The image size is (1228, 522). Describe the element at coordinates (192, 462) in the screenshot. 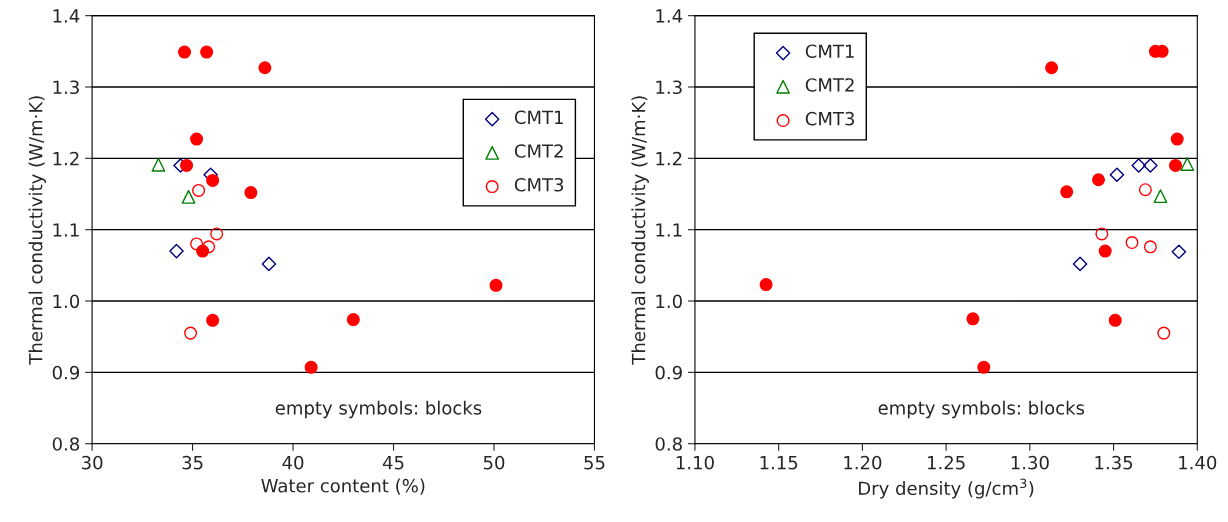

I see `x-tick-label: 35` at that location.